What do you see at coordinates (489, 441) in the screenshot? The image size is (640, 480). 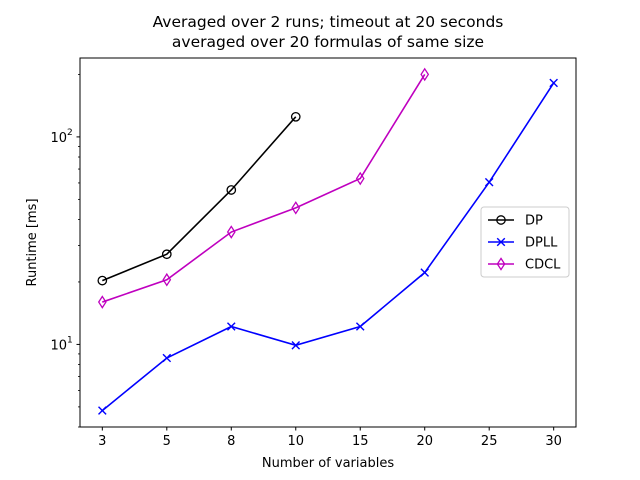 I see `x-tick-label: 25` at bounding box center [489, 441].